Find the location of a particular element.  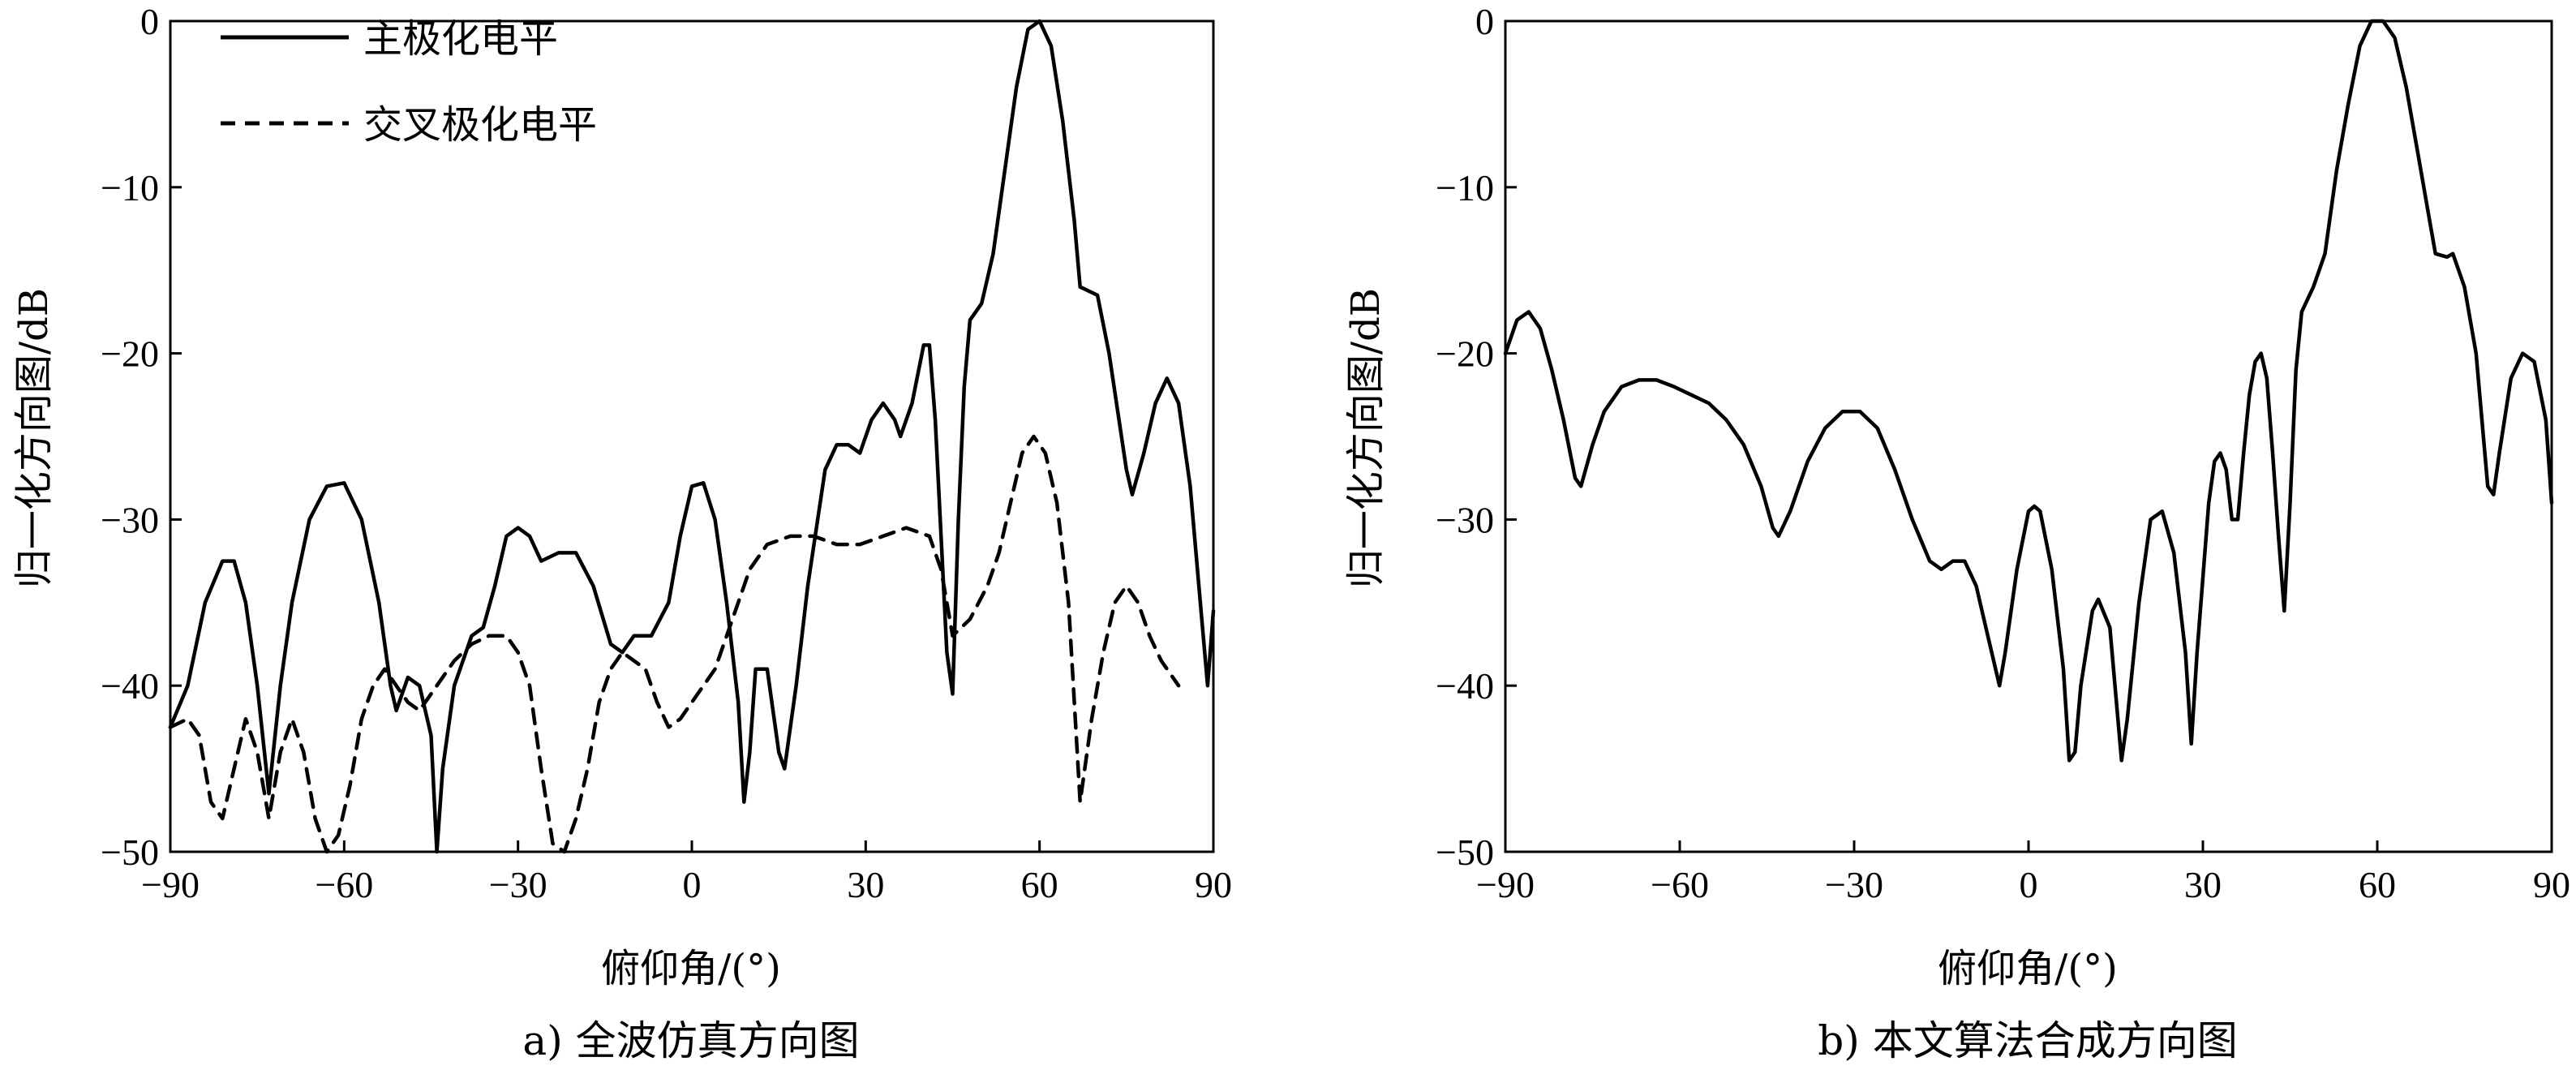

y-tick-label-b: −10 is located at coordinates (1465, 187).